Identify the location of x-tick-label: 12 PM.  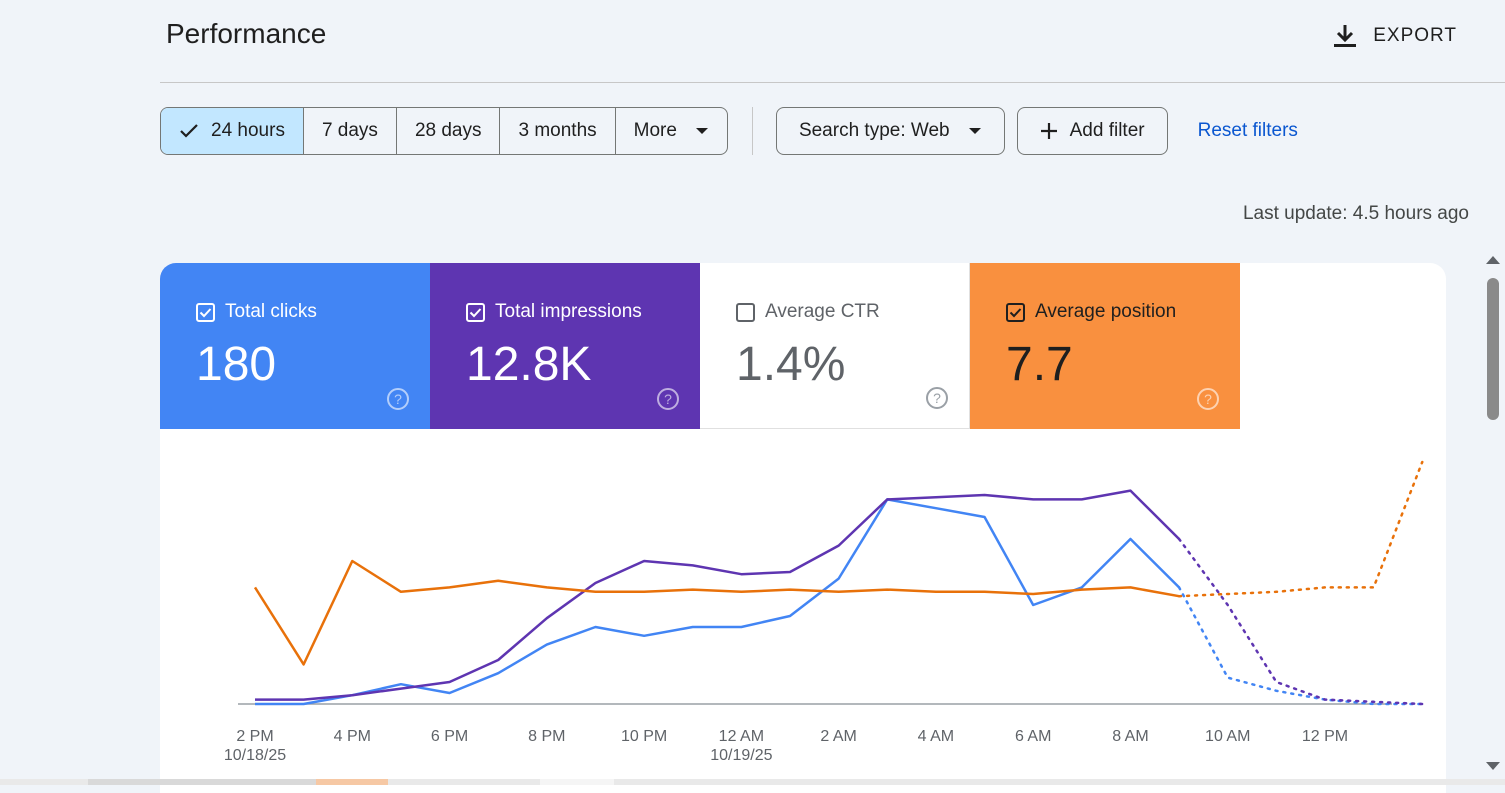
(1325, 736).